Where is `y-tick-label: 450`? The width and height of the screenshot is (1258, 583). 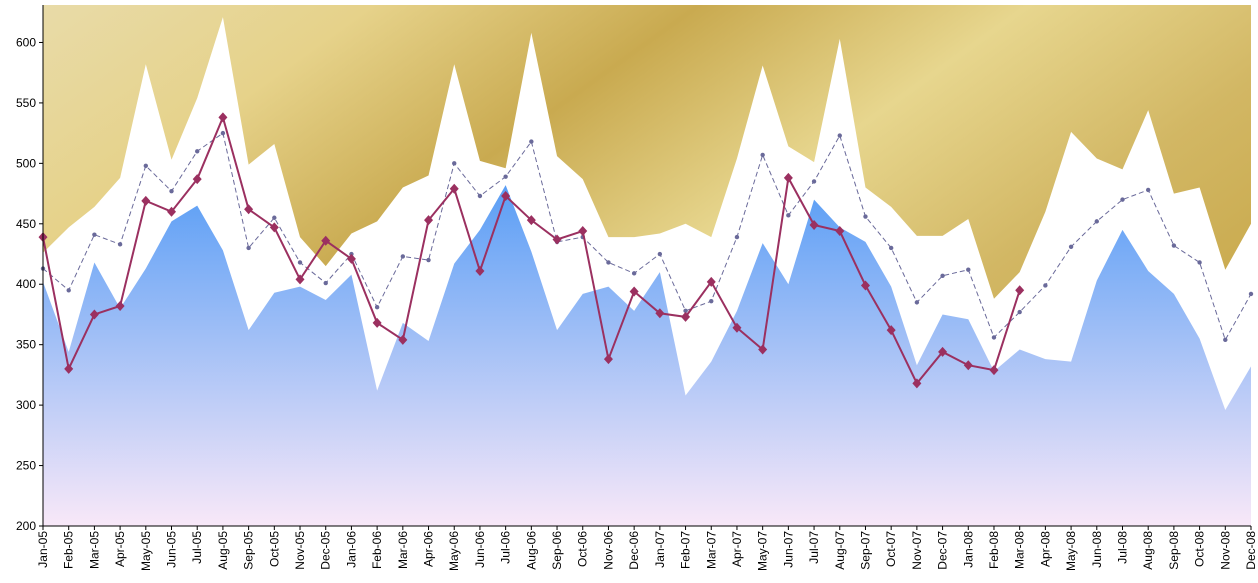 y-tick-label: 450 is located at coordinates (26, 224).